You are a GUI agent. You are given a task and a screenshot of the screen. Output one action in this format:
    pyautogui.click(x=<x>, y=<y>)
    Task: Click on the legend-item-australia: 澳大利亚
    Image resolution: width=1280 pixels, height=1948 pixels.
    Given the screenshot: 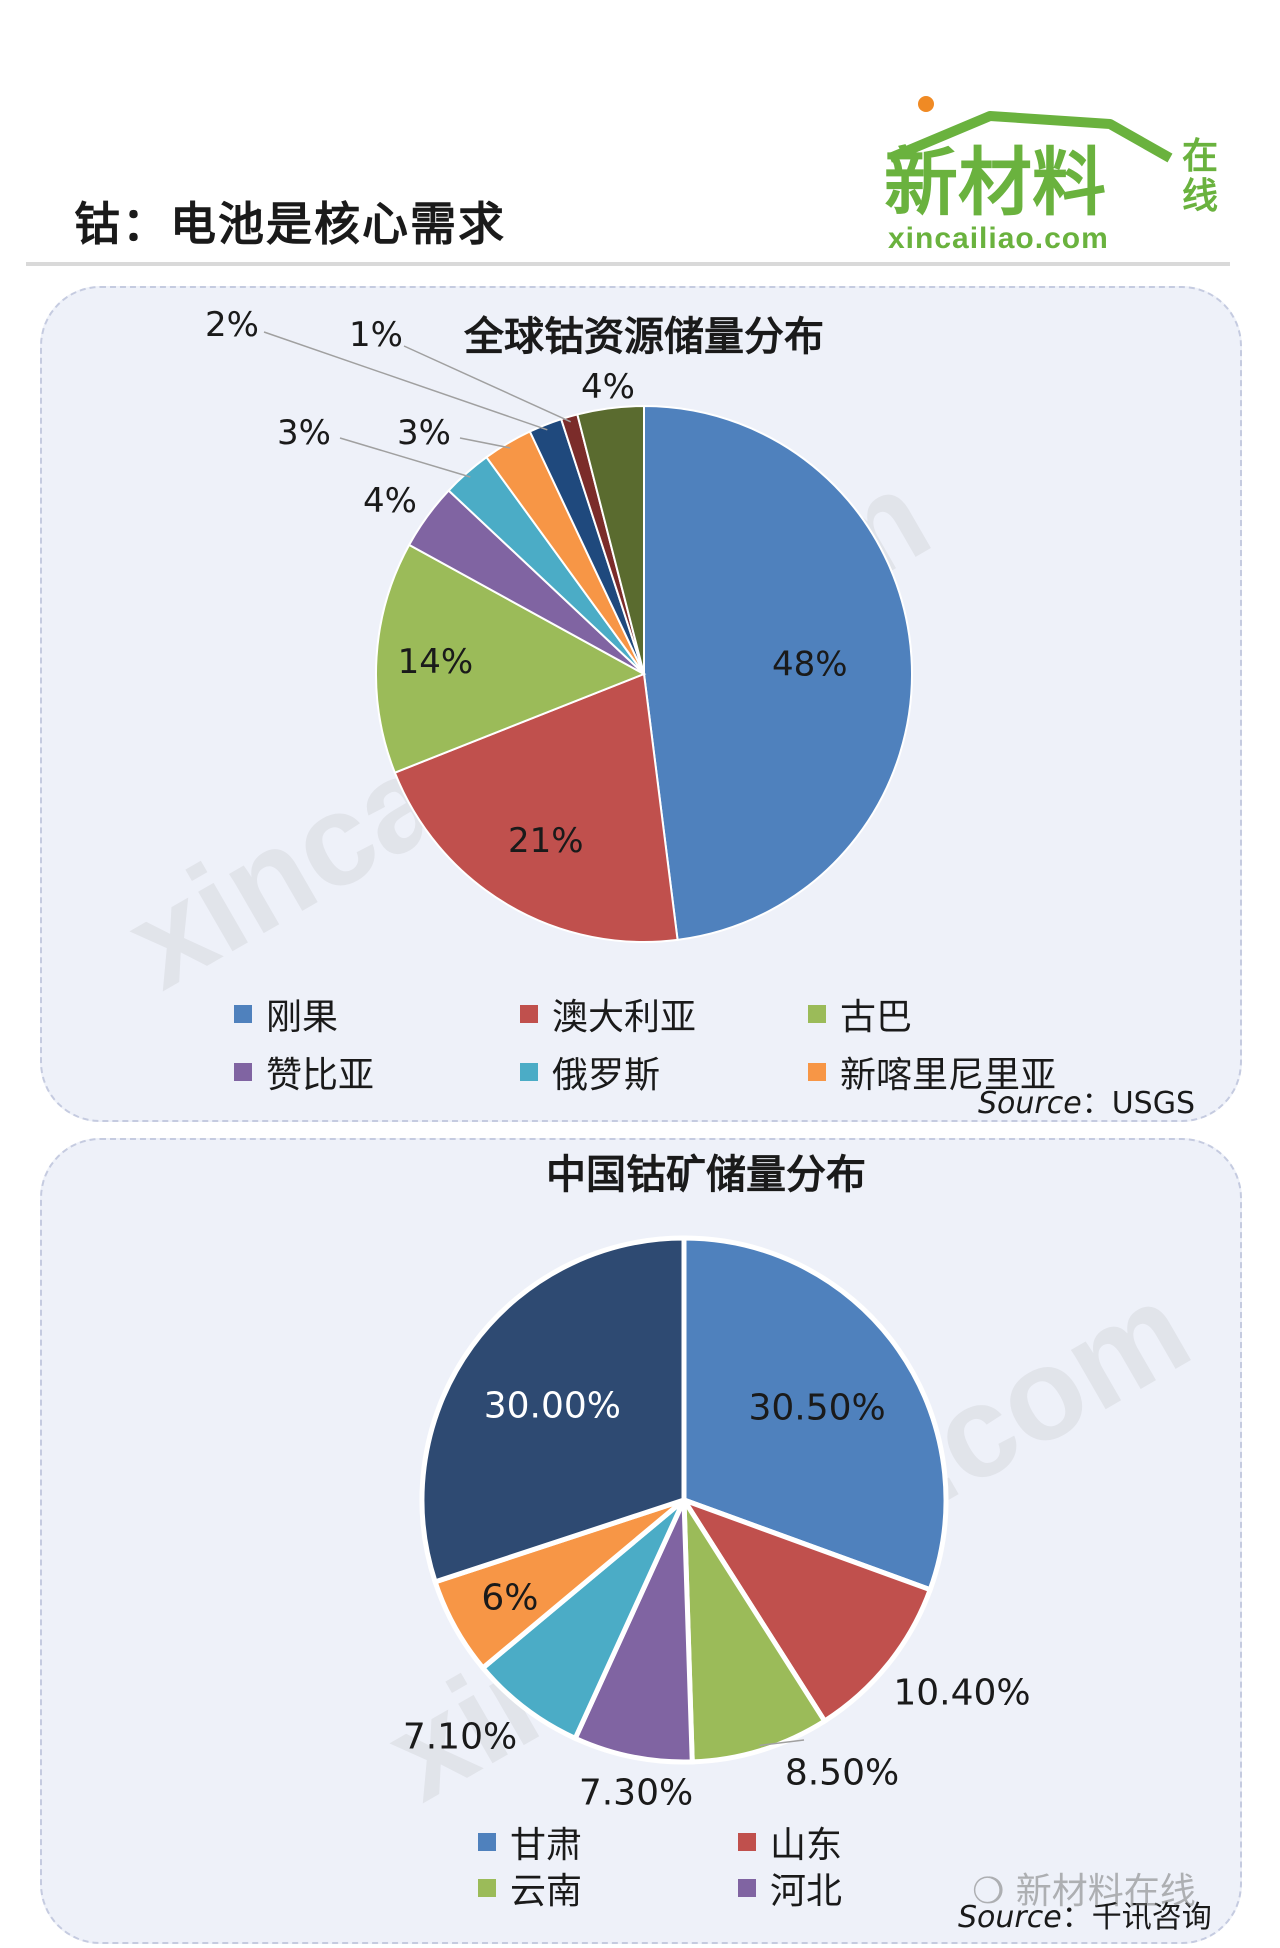 What is the action you would take?
    pyautogui.click(x=608, y=1014)
    